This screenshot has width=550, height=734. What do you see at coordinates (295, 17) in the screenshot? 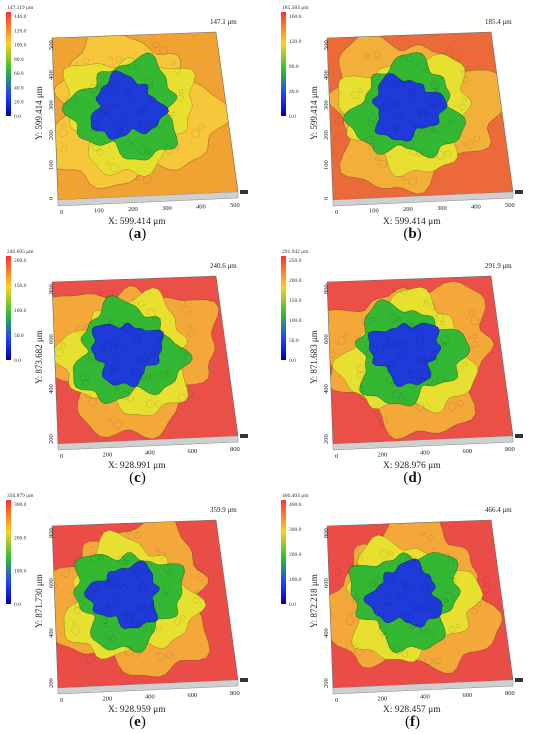
I see `scale-tick: 160.0` at bounding box center [295, 17].